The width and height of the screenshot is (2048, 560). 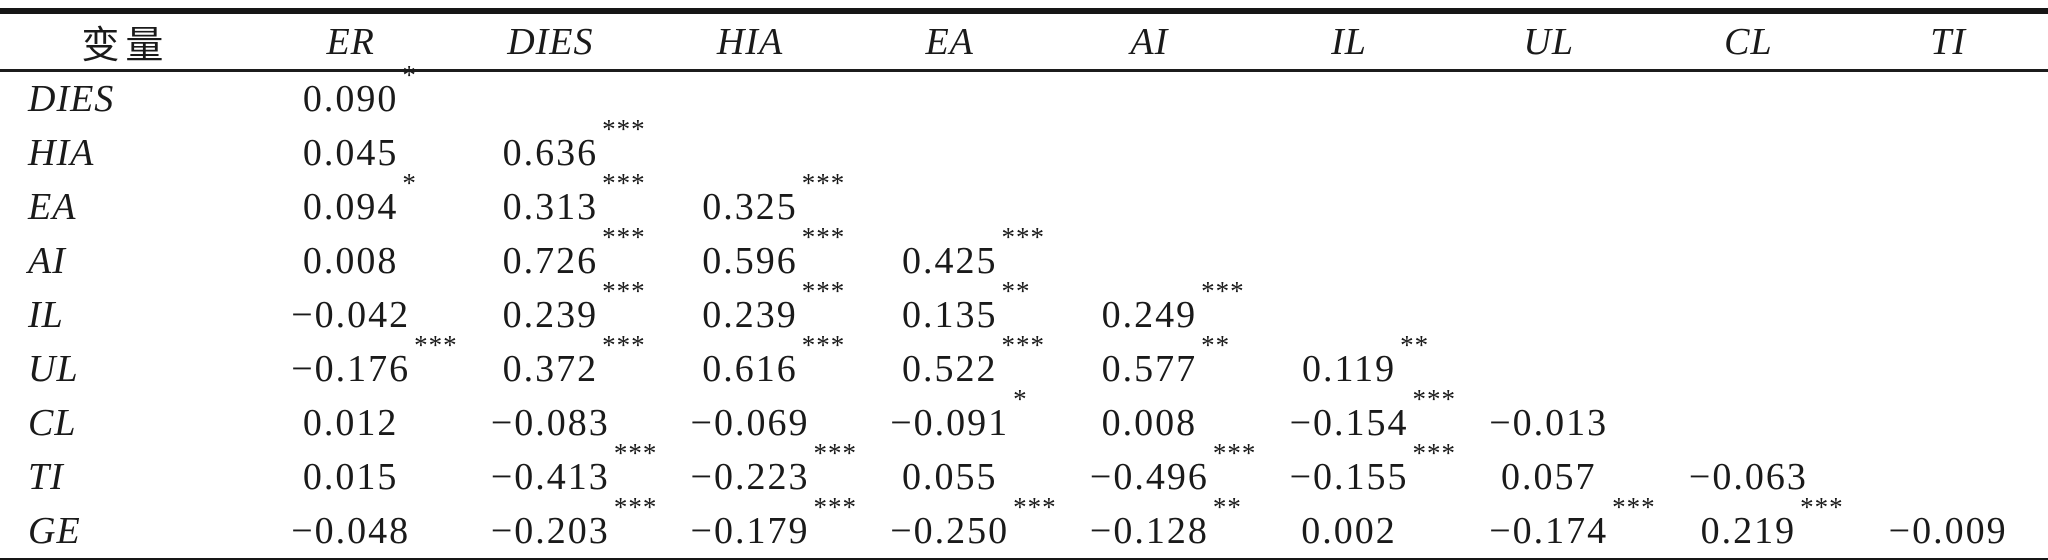 I want to click on row-label: AI, so click(x=47, y=261).